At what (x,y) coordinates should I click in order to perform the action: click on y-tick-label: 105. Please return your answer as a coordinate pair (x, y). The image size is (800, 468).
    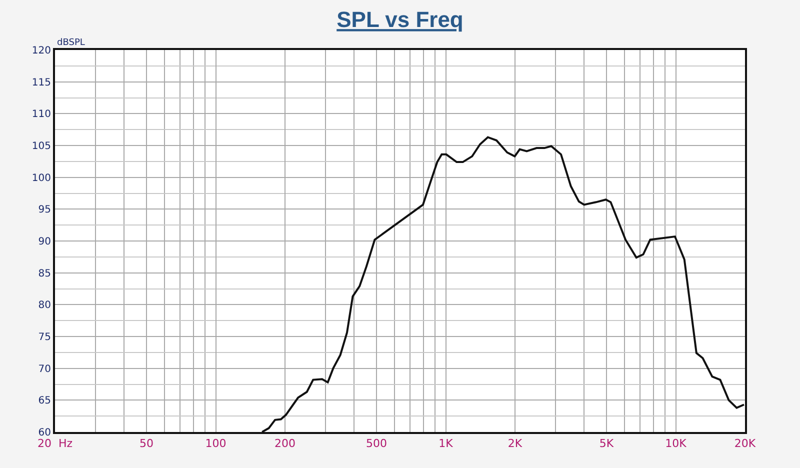
    Looking at the image, I should click on (41, 146).